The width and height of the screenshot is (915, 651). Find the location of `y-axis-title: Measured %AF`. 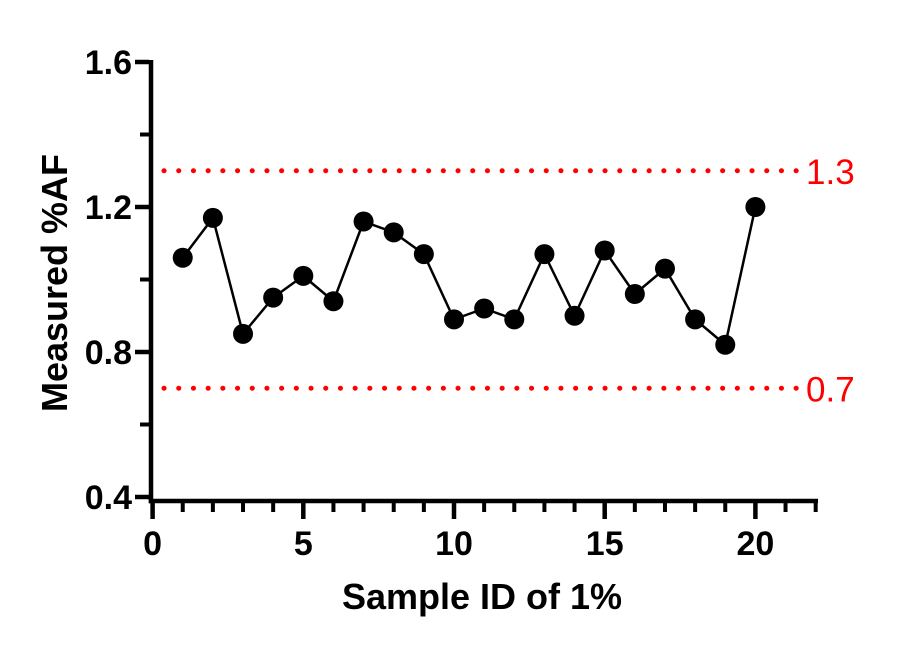

y-axis-title: Measured %AF is located at coordinates (54, 283).